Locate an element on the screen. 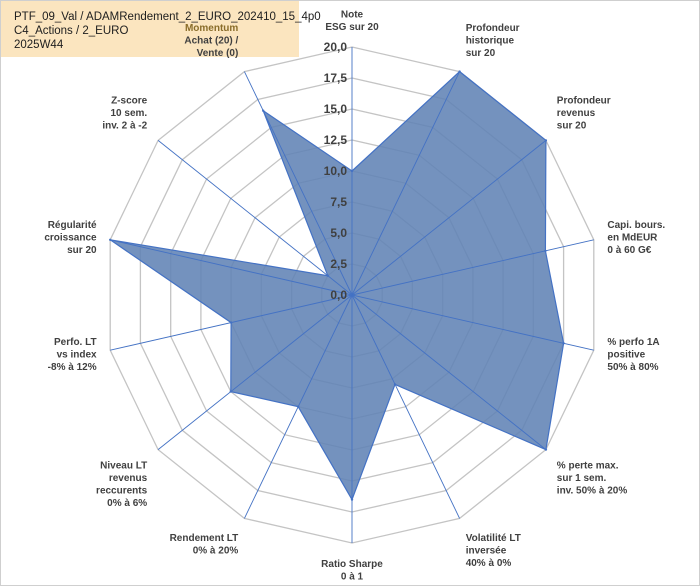  axis-label-line: ESG sur 20 is located at coordinates (352, 27).